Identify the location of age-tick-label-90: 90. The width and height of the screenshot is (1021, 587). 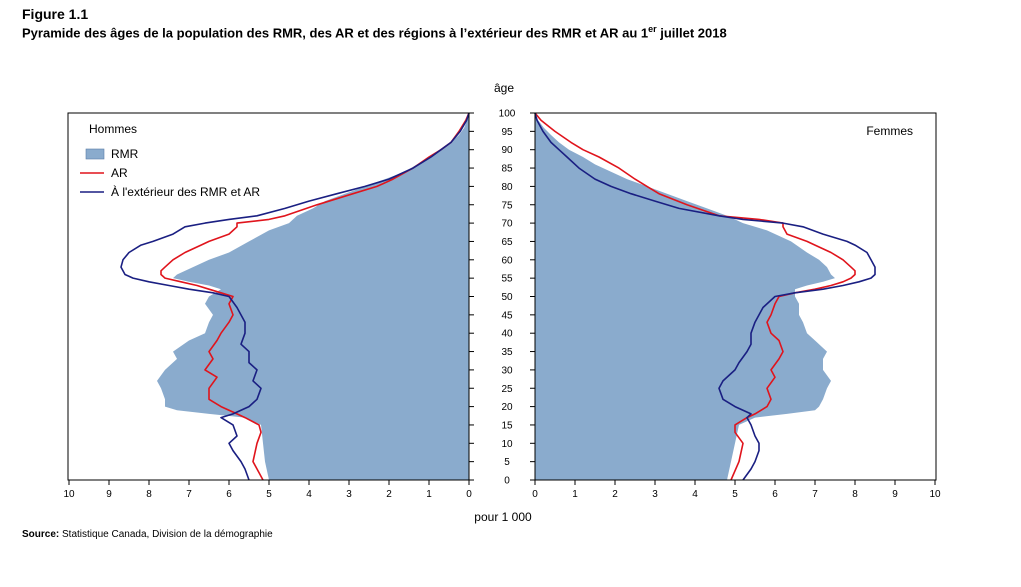
(507, 150).